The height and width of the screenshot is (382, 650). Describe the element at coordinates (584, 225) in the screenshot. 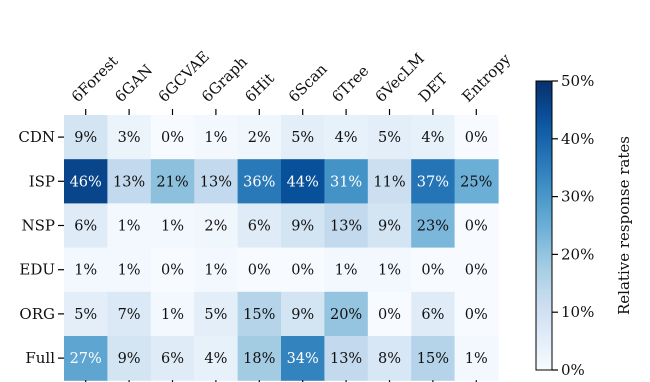

I see `colorbar: 0% 10% 20% 30% 40% 50% Relative response rates` at that location.